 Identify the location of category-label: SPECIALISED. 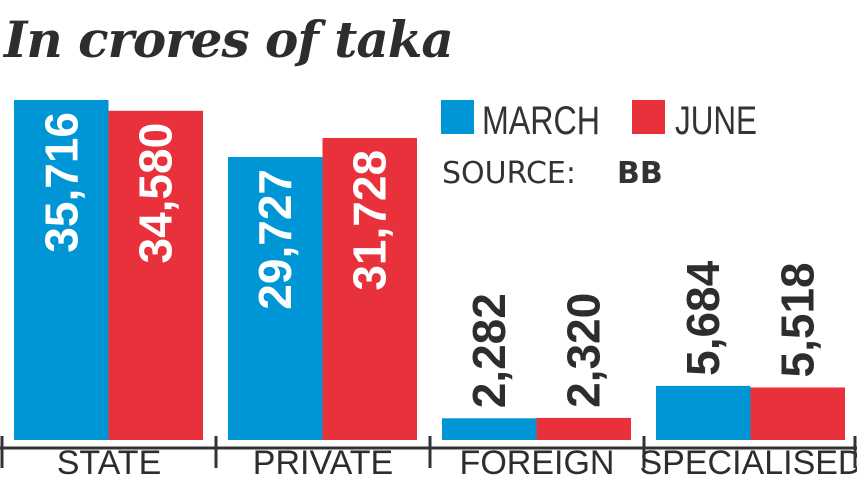
(748, 463).